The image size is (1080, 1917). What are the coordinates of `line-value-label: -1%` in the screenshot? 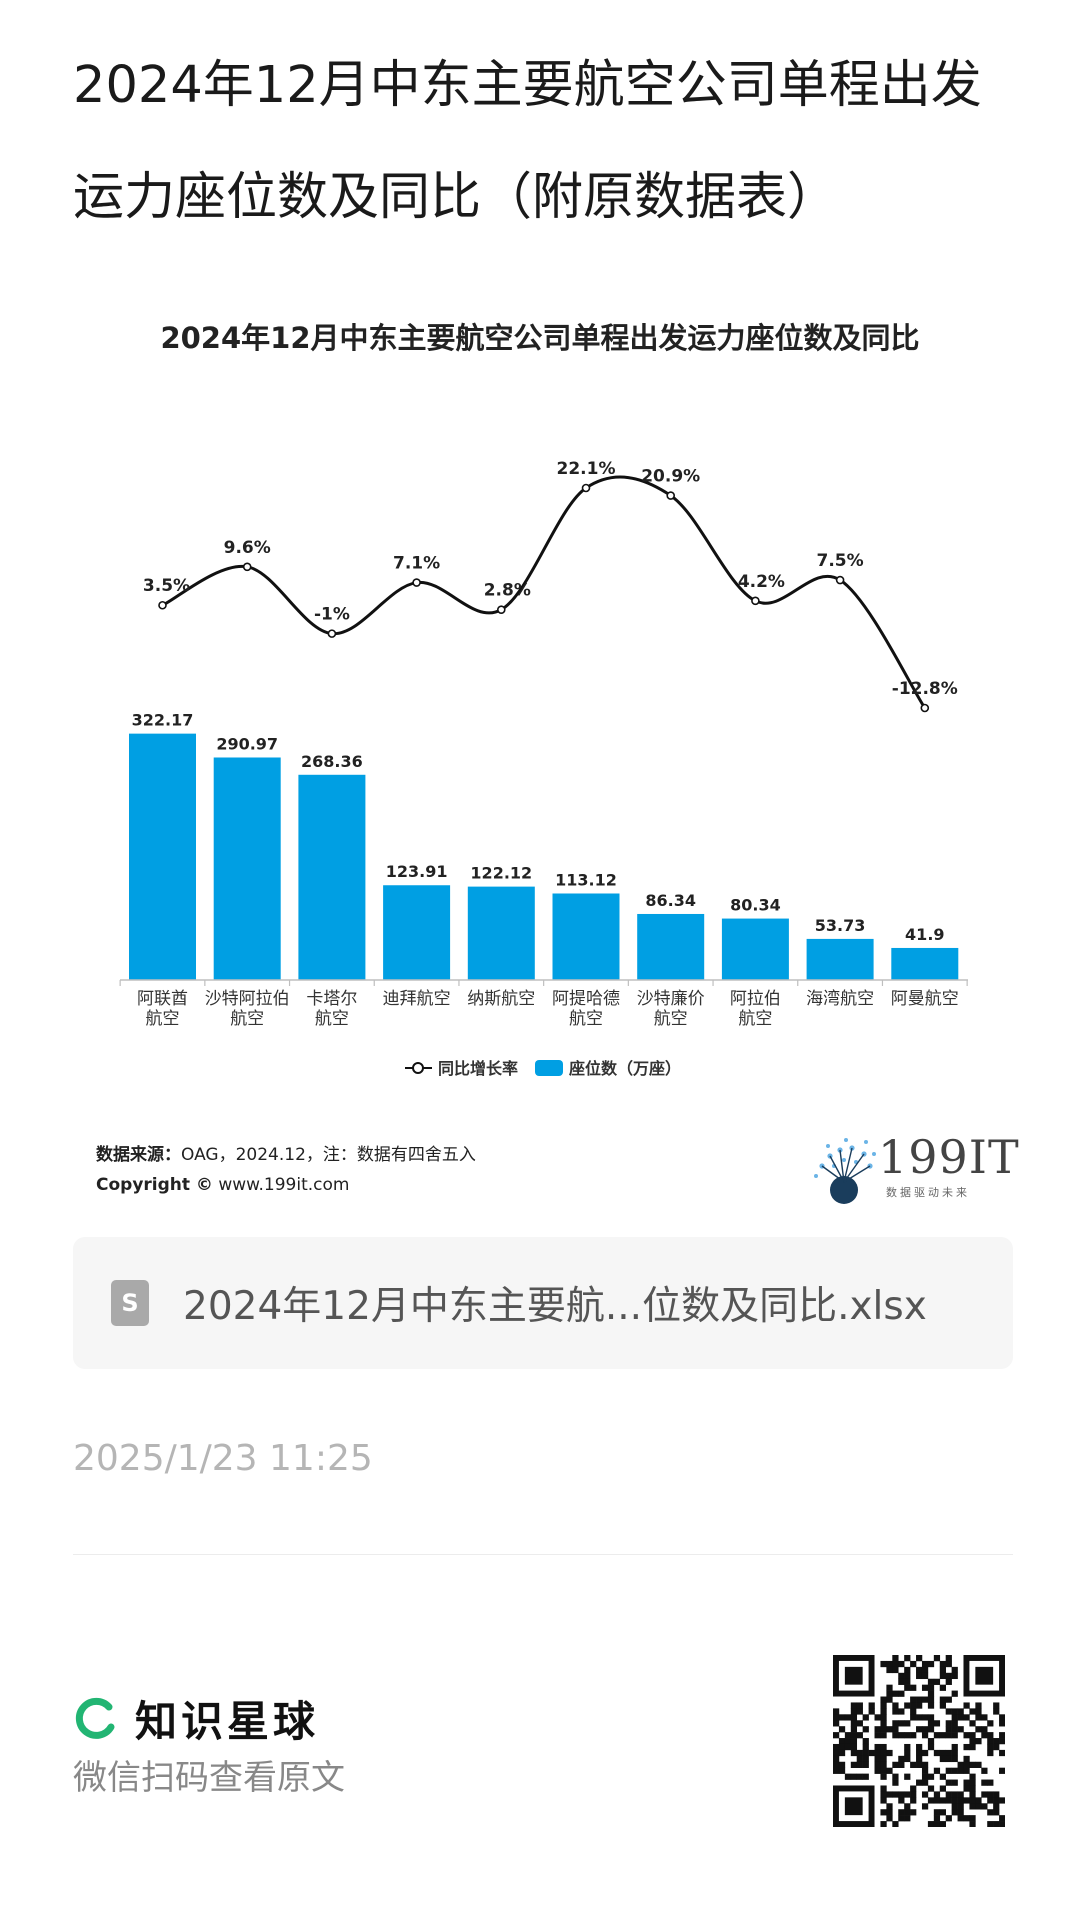 It's located at (332, 615).